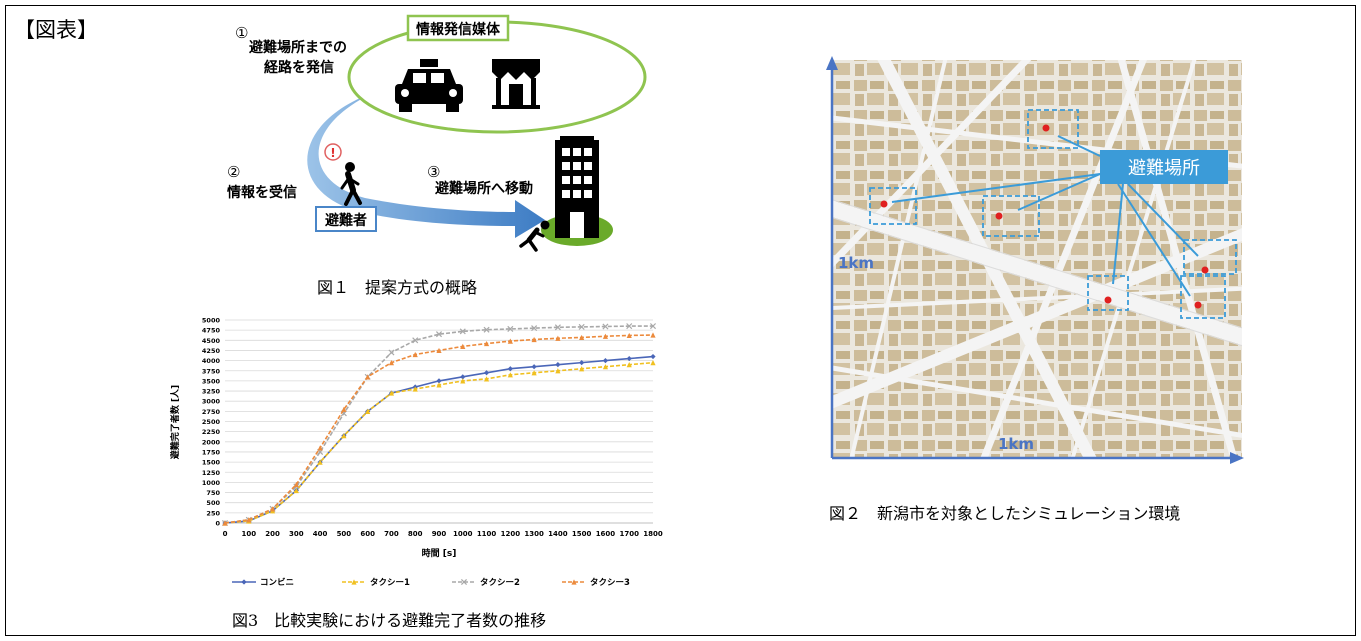 This screenshot has height=641, width=1361. Describe the element at coordinates (211, 321) in the screenshot. I see `y-tick-label: 5000` at that location.